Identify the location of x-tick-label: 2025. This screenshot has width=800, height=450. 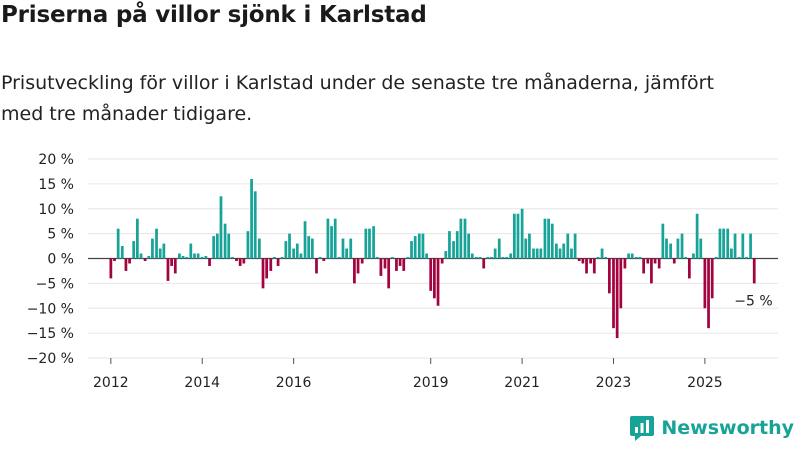
(705, 383).